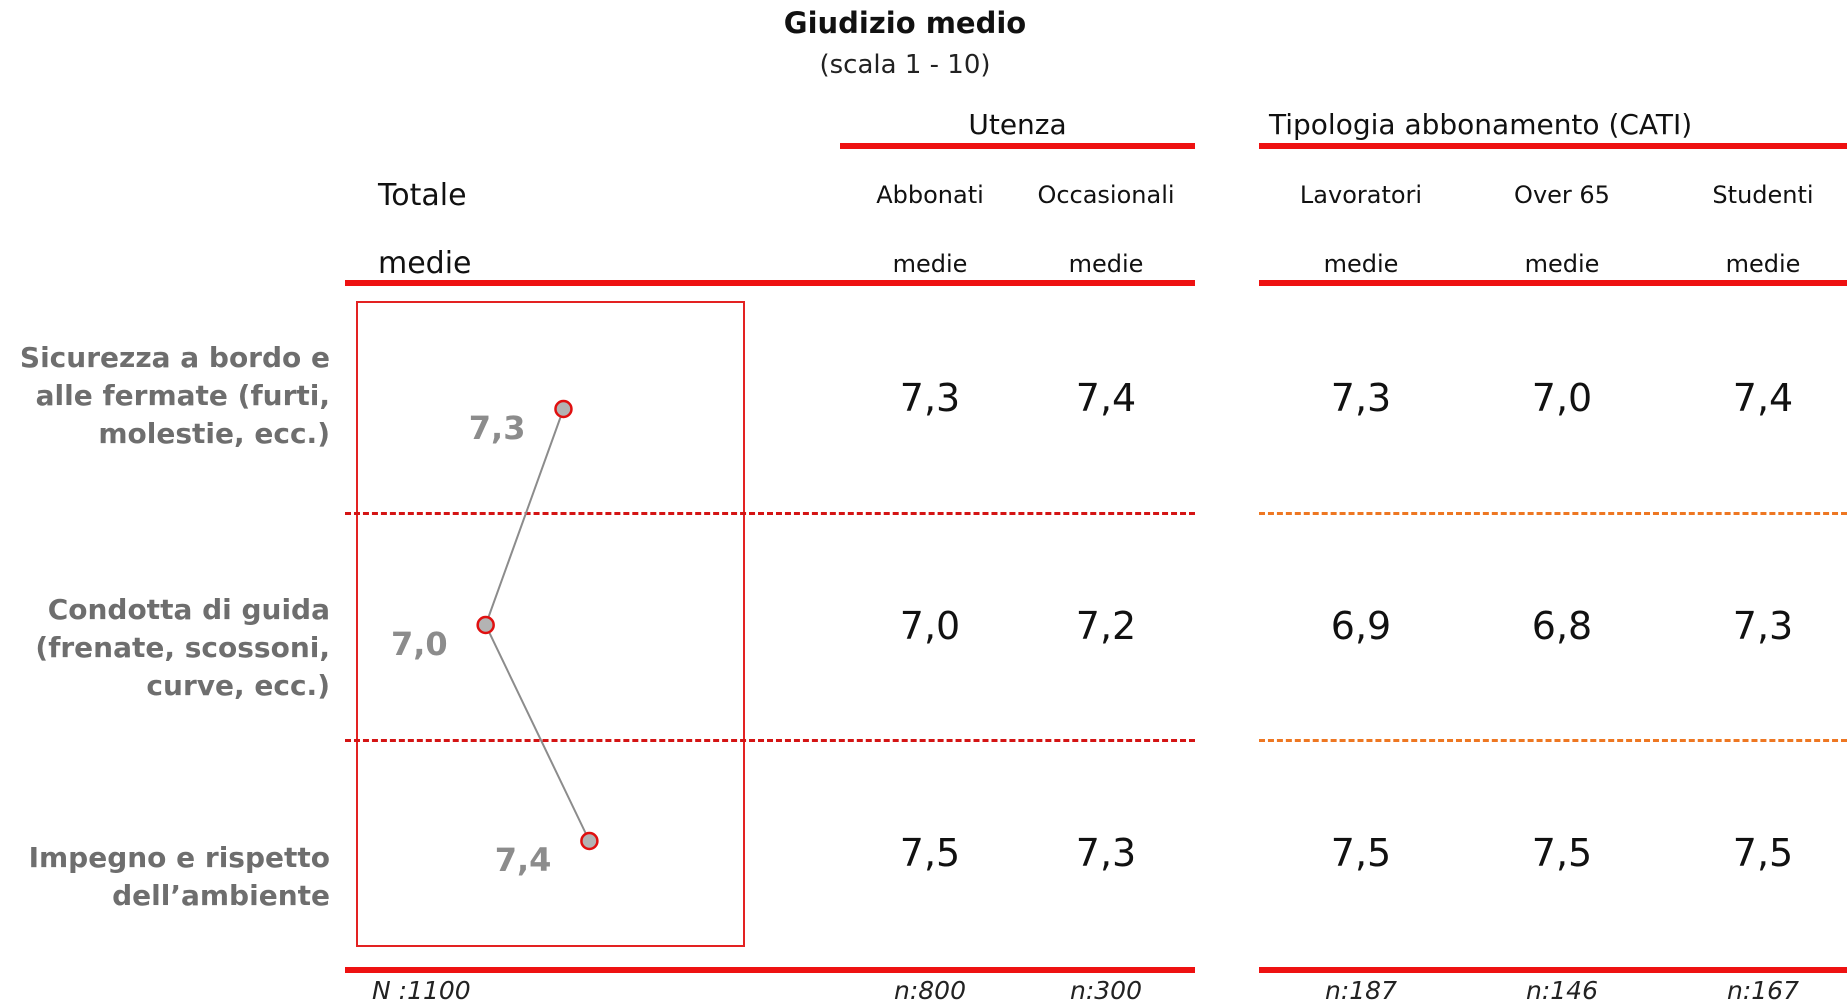 This screenshot has width=1847, height=1005. I want to click on row-label-line: curve, ecc.), so click(238, 685).